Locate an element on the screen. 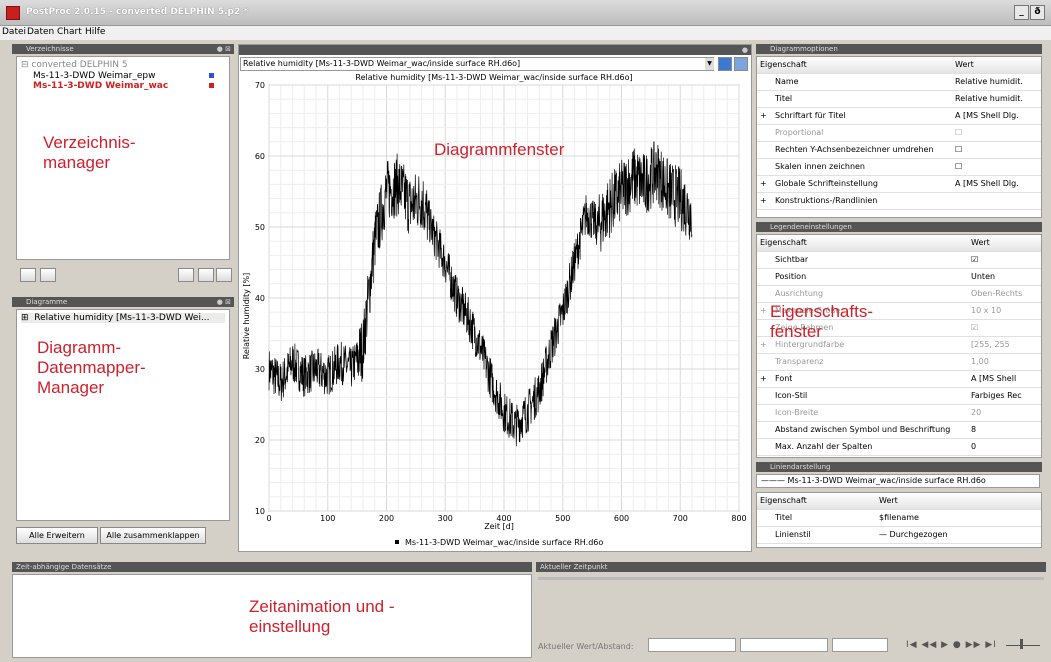 The height and width of the screenshot is (662, 1051). restore-button: ð is located at coordinates (1037, 12).